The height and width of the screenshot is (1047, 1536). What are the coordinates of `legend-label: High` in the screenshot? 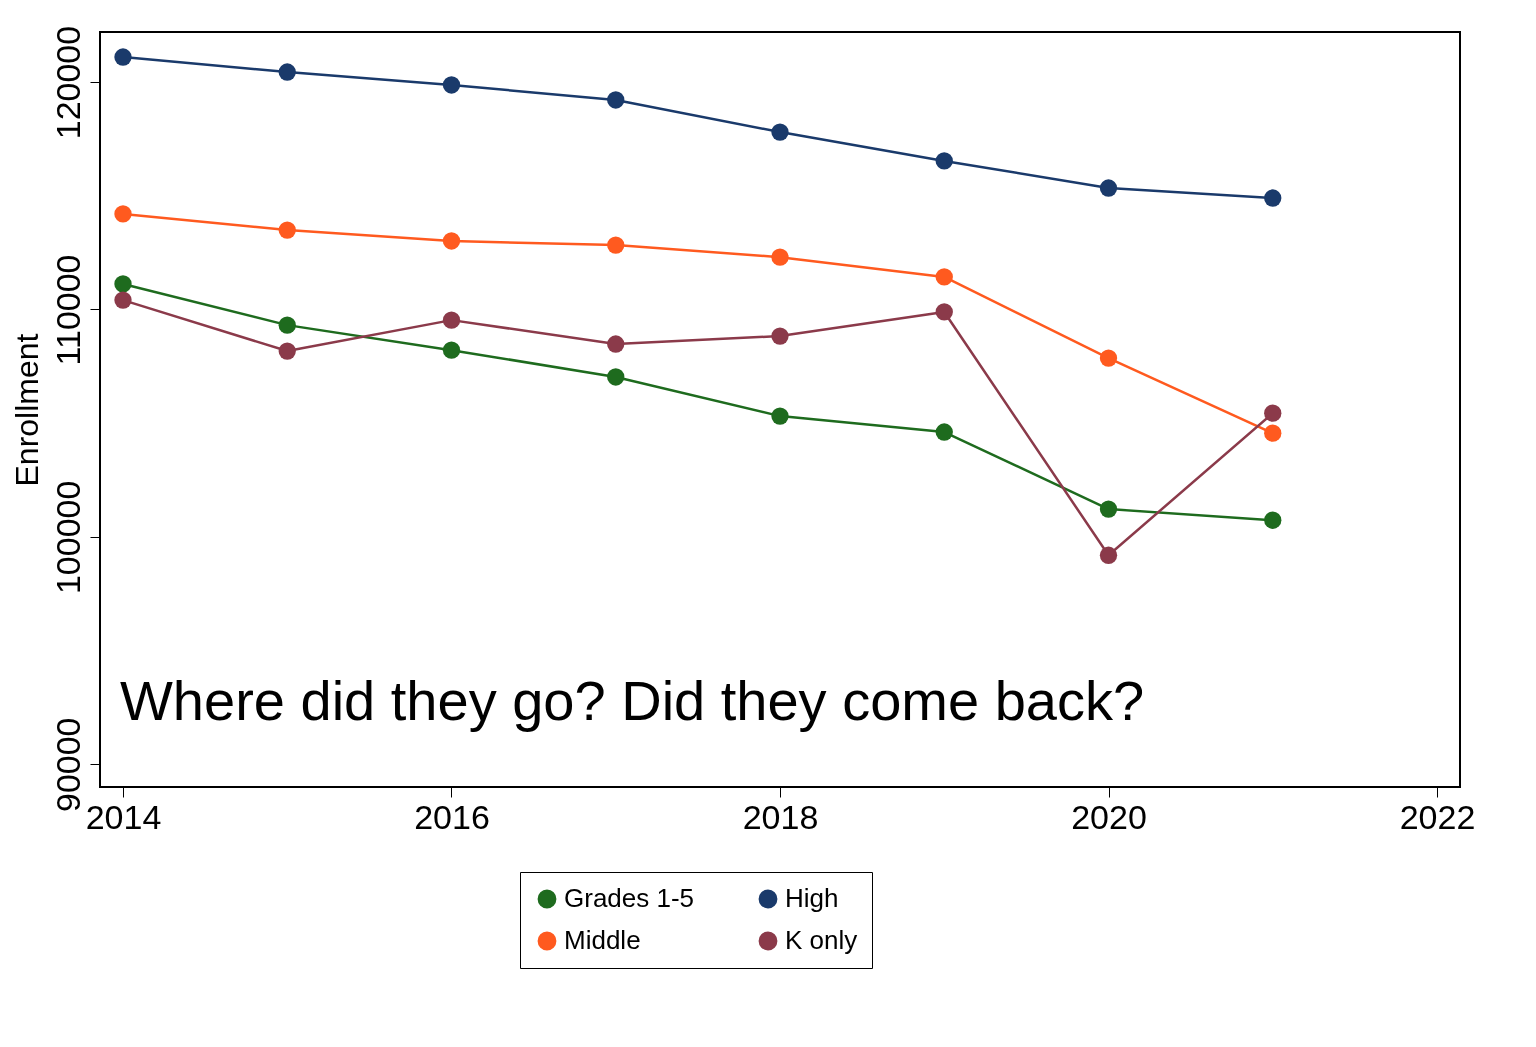 It's located at (812, 898).